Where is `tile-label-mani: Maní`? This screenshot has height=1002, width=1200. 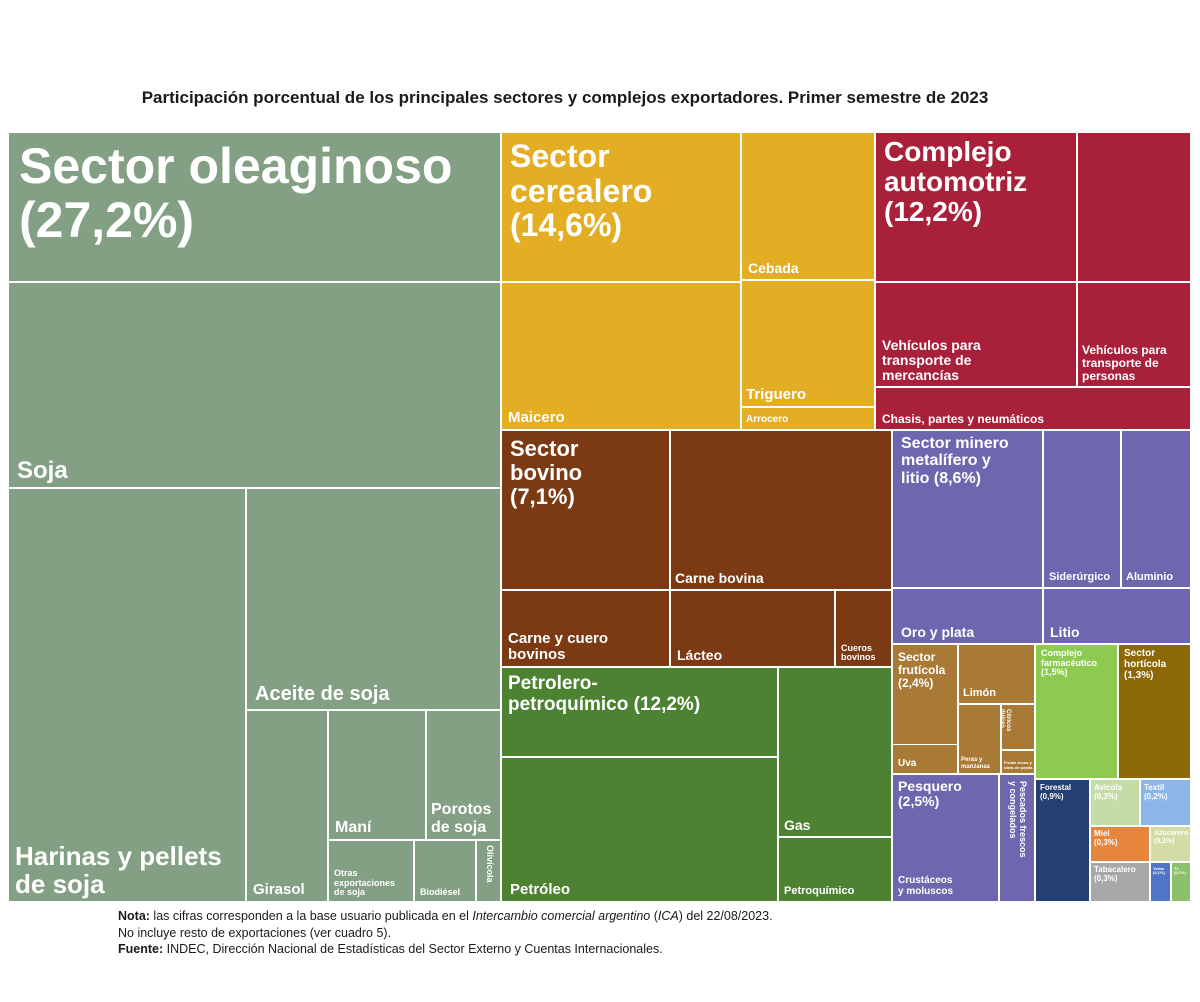
tile-label-mani: Maní is located at coordinates (353, 827).